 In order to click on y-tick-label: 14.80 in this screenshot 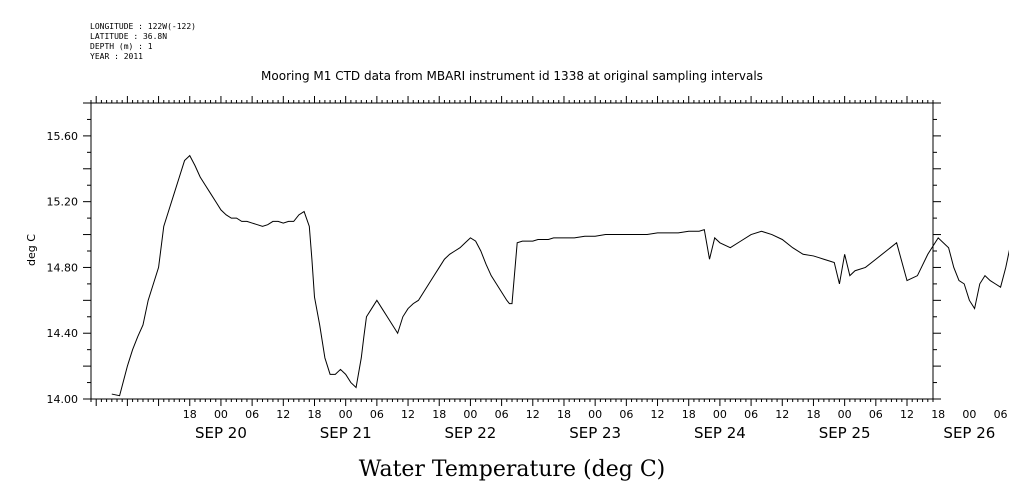, I will do `click(63, 267)`.